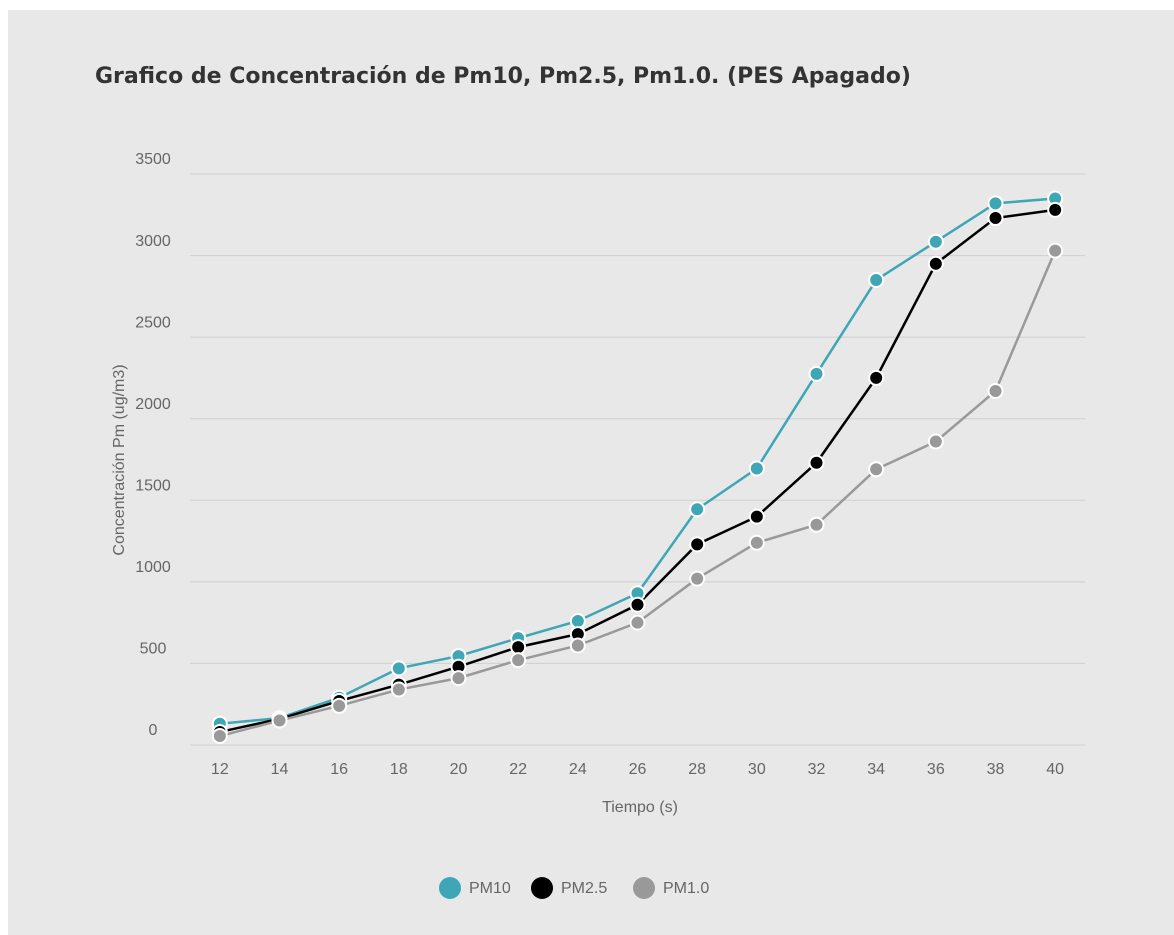 Image resolution: width=1174 pixels, height=935 pixels. I want to click on y-tick-label: 3000, so click(153, 241).